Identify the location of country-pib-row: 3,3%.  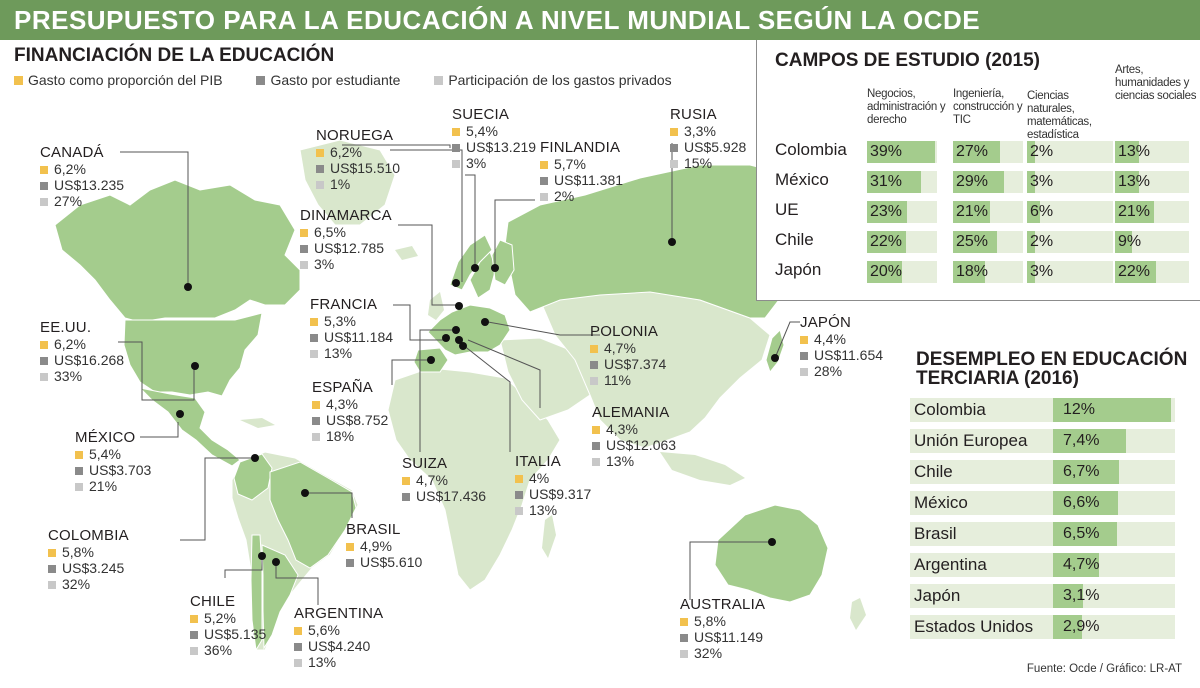
(708, 131).